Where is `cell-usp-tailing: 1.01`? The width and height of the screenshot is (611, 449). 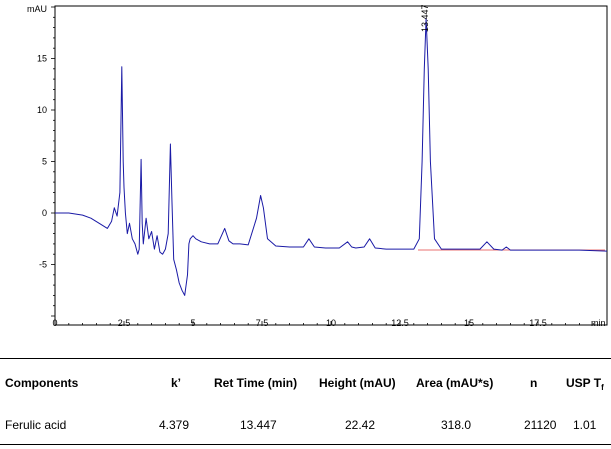
cell-usp-tailing: 1.01 is located at coordinates (585, 425).